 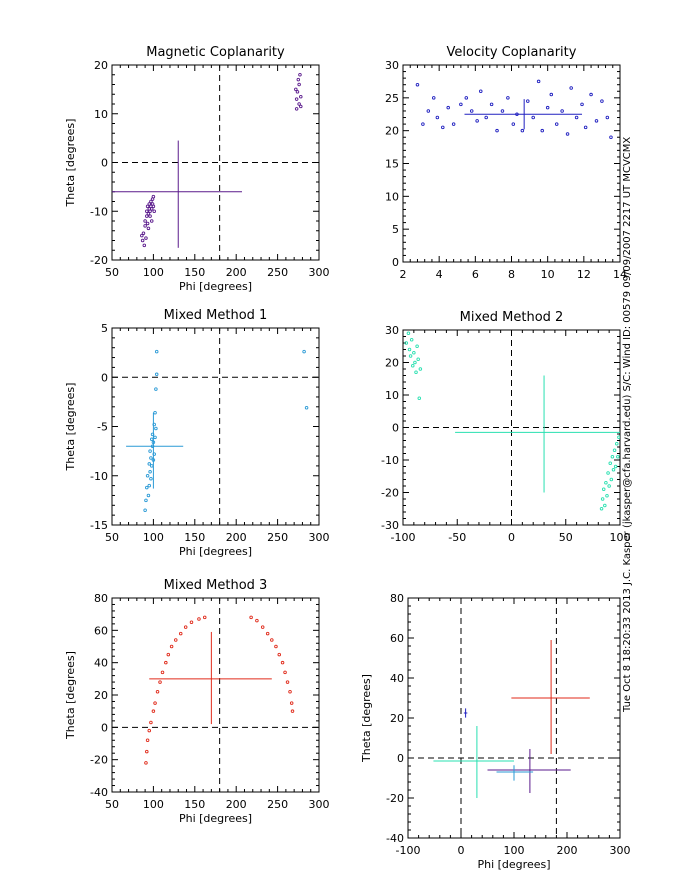 What do you see at coordinates (584, 274) in the screenshot?
I see `x-tick-label: 12` at bounding box center [584, 274].